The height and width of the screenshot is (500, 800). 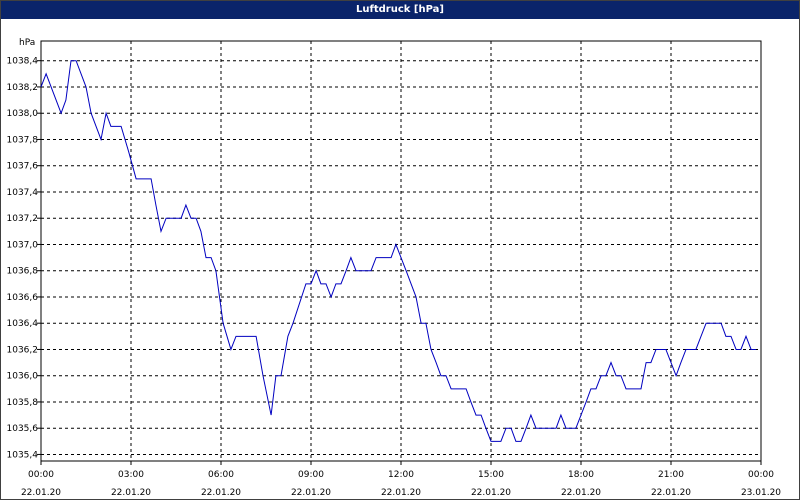 I want to click on y-tick-label: 1036,4, so click(x=23, y=324).